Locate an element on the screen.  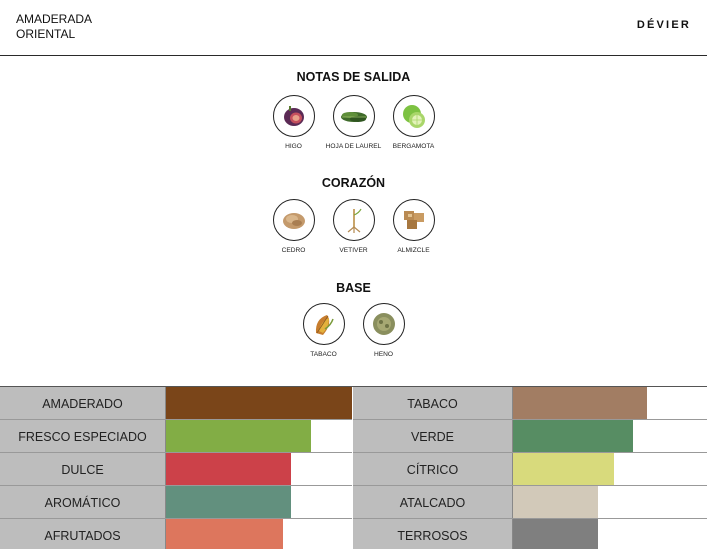
heart-notes-row: CEDRO VETIVER ALMIZCLE is located at coordinates (353, 227).